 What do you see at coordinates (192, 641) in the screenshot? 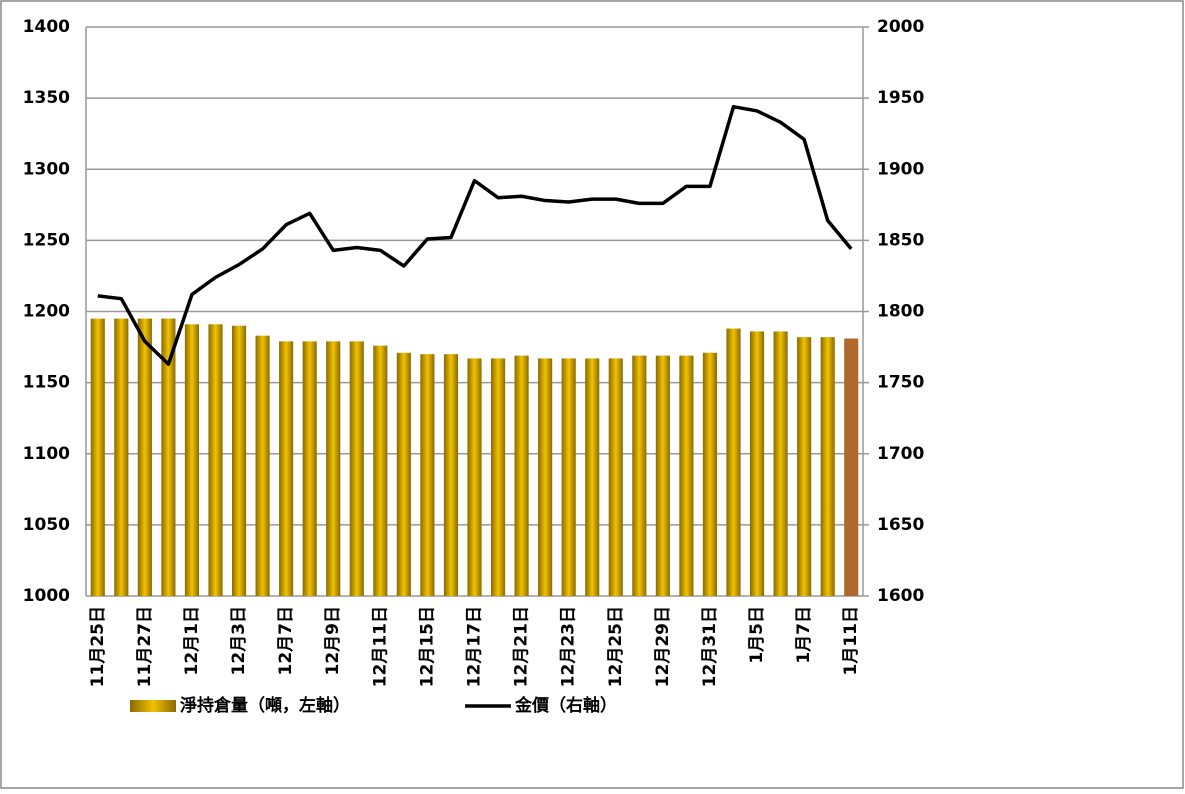
I see `x-tick-label: 12月1日` at bounding box center [192, 641].